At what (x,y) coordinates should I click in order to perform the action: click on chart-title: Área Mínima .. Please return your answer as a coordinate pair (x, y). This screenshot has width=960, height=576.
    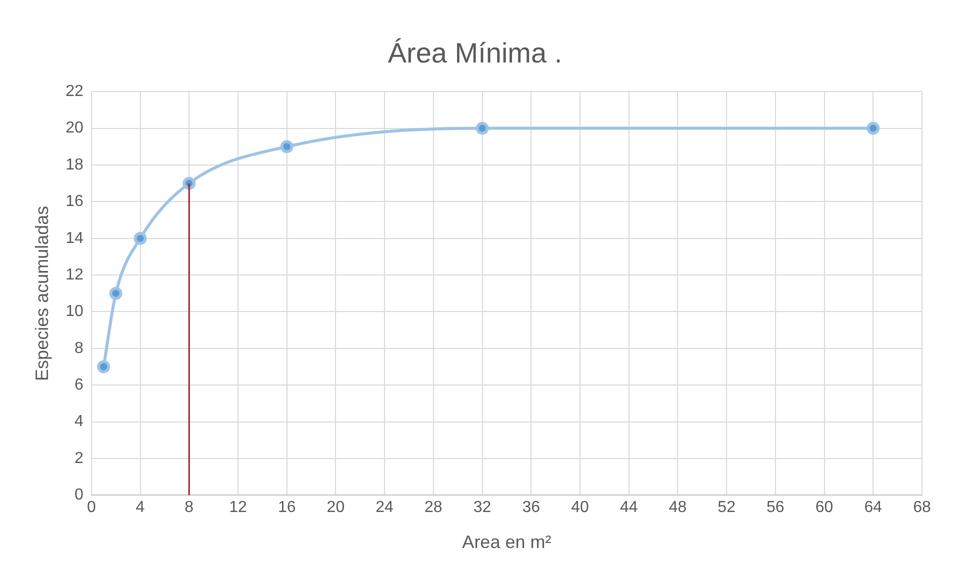
    Looking at the image, I should click on (475, 53).